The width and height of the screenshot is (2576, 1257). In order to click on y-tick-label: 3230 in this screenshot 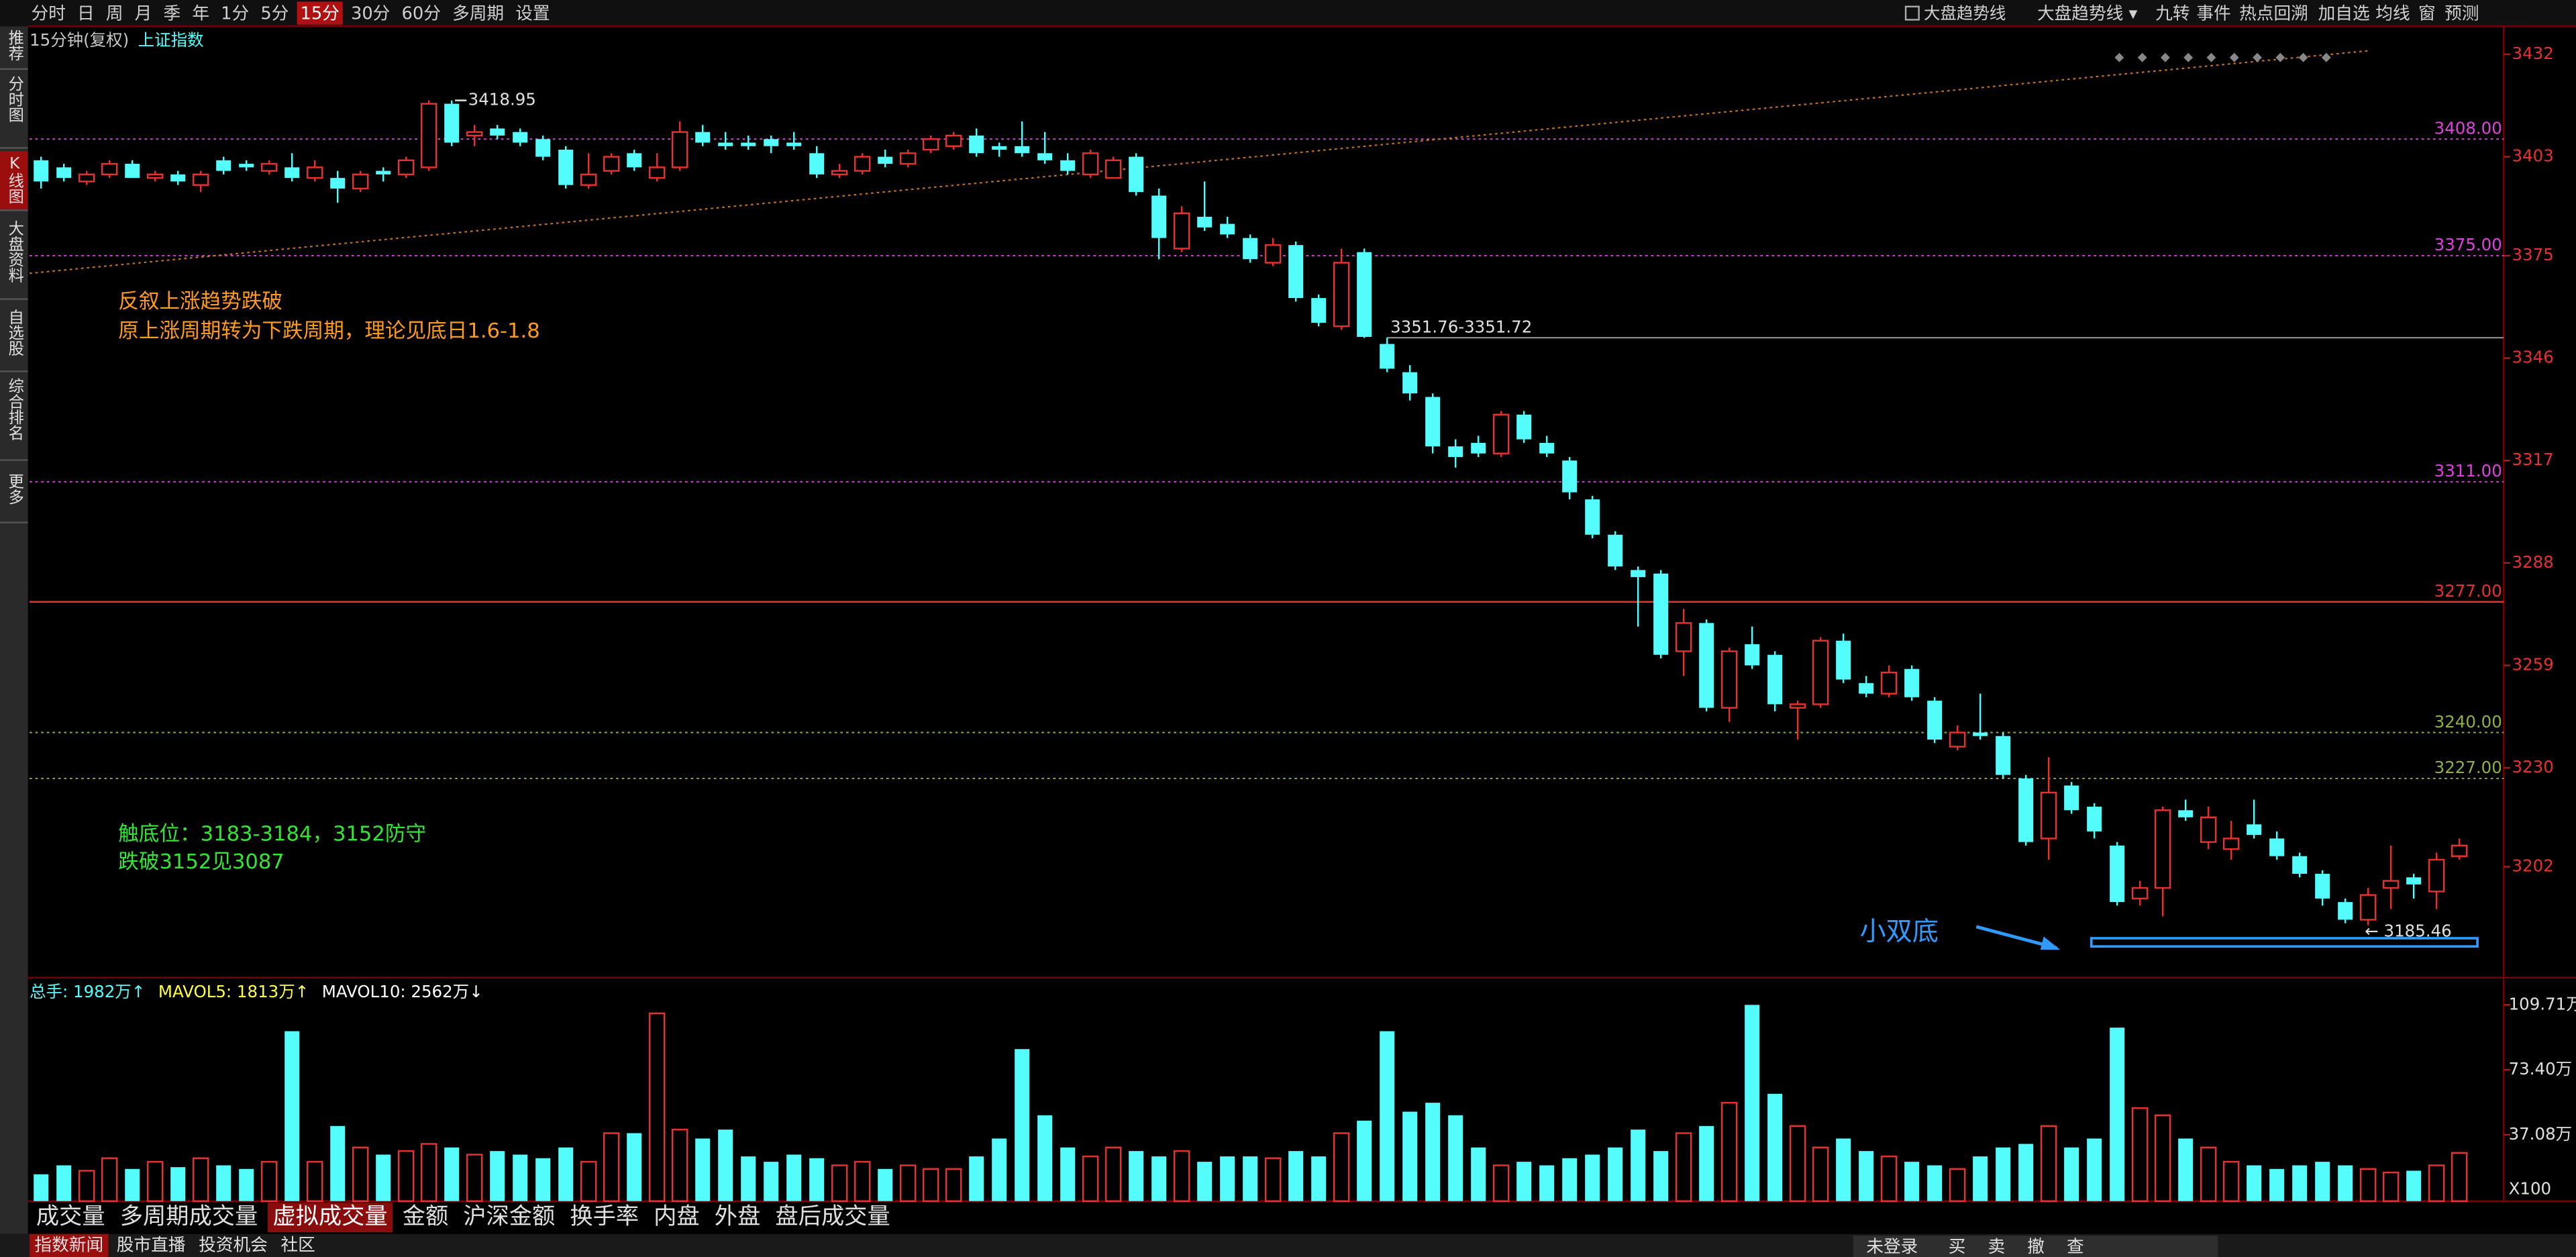, I will do `click(2533, 766)`.